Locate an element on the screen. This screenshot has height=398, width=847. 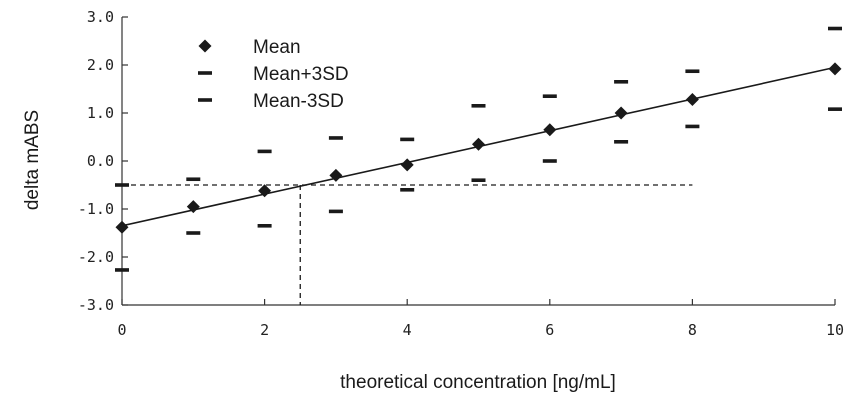
y-axis-title: delta mABS is located at coordinates (32, 160).